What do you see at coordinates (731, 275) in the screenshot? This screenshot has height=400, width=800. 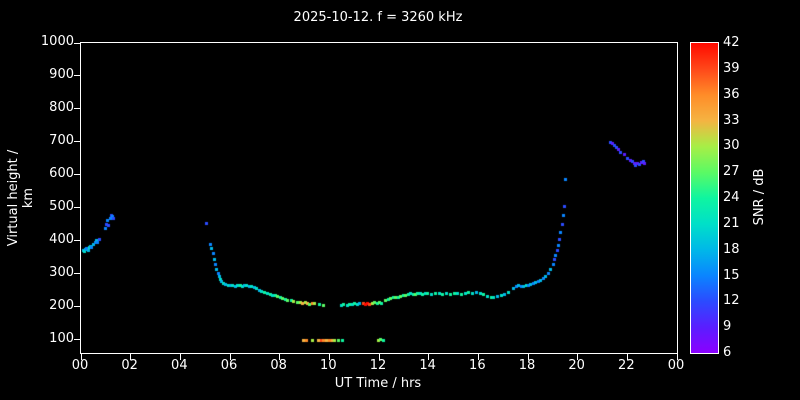 I see `colorbar-tick-label: 15` at bounding box center [731, 275].